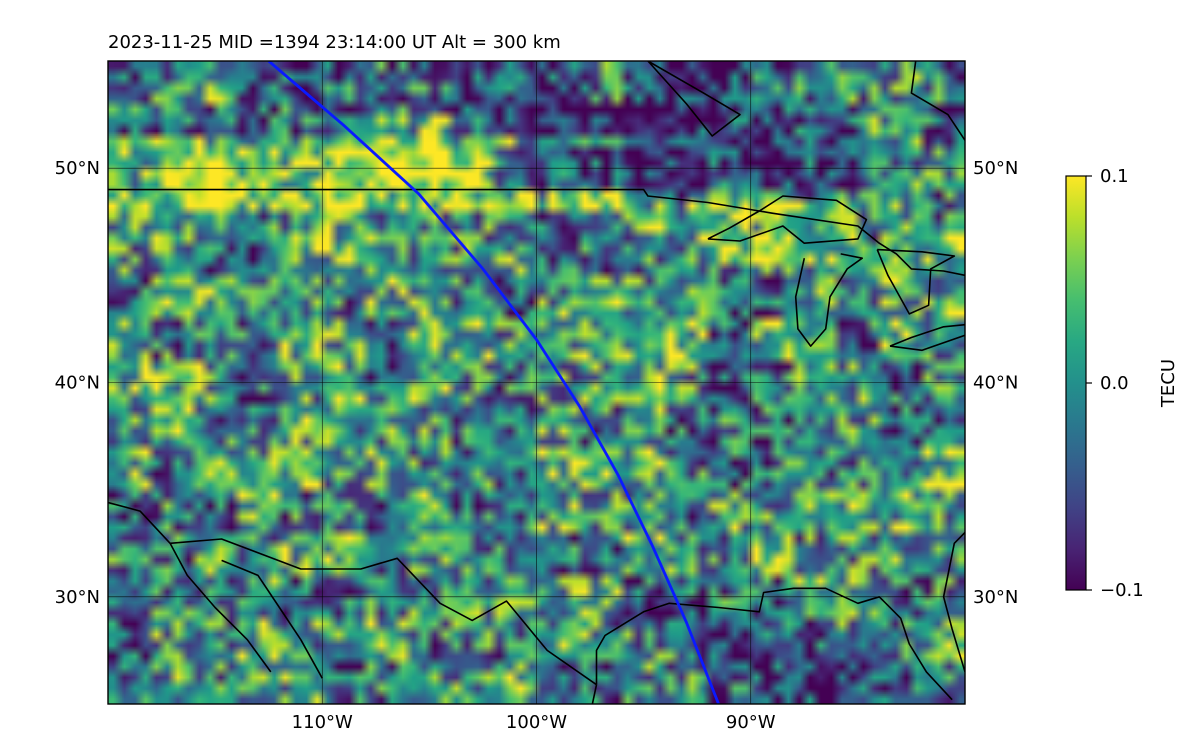 This screenshot has width=1200, height=754. I want to click on colorbar-gradient, so click(1076, 383).